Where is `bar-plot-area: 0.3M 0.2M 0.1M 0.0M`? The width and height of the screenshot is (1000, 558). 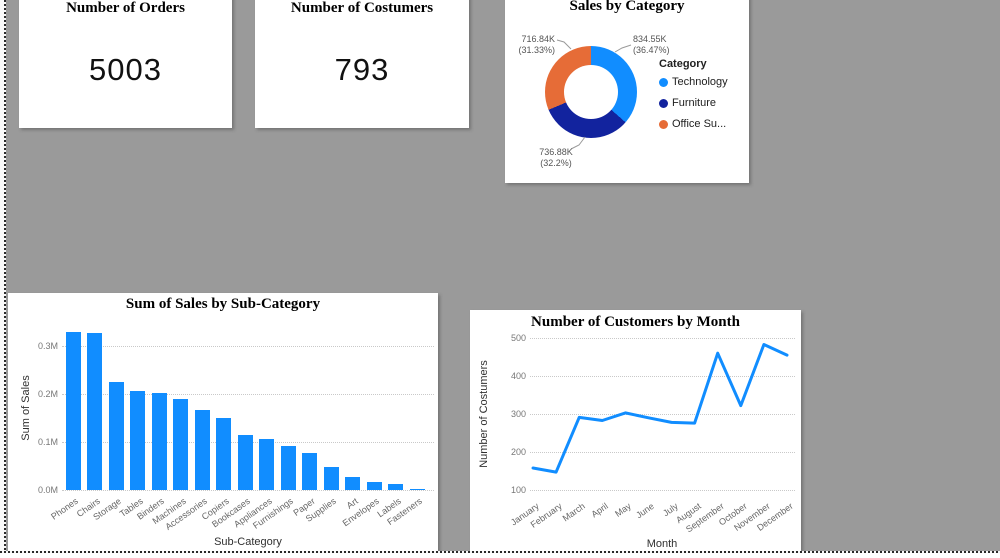
bar-plot-area: 0.3M 0.2M 0.1M 0.0M is located at coordinates (236, 409).